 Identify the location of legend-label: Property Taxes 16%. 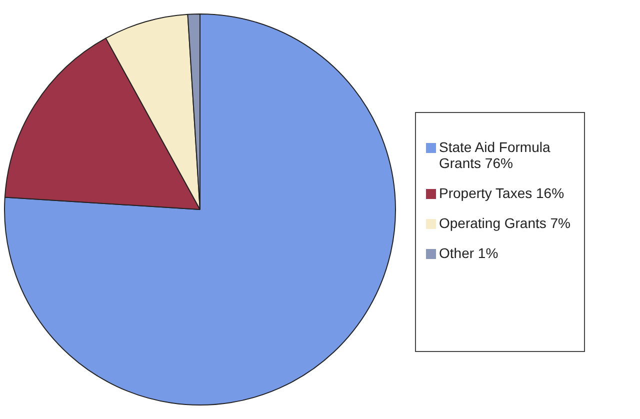
(501, 193).